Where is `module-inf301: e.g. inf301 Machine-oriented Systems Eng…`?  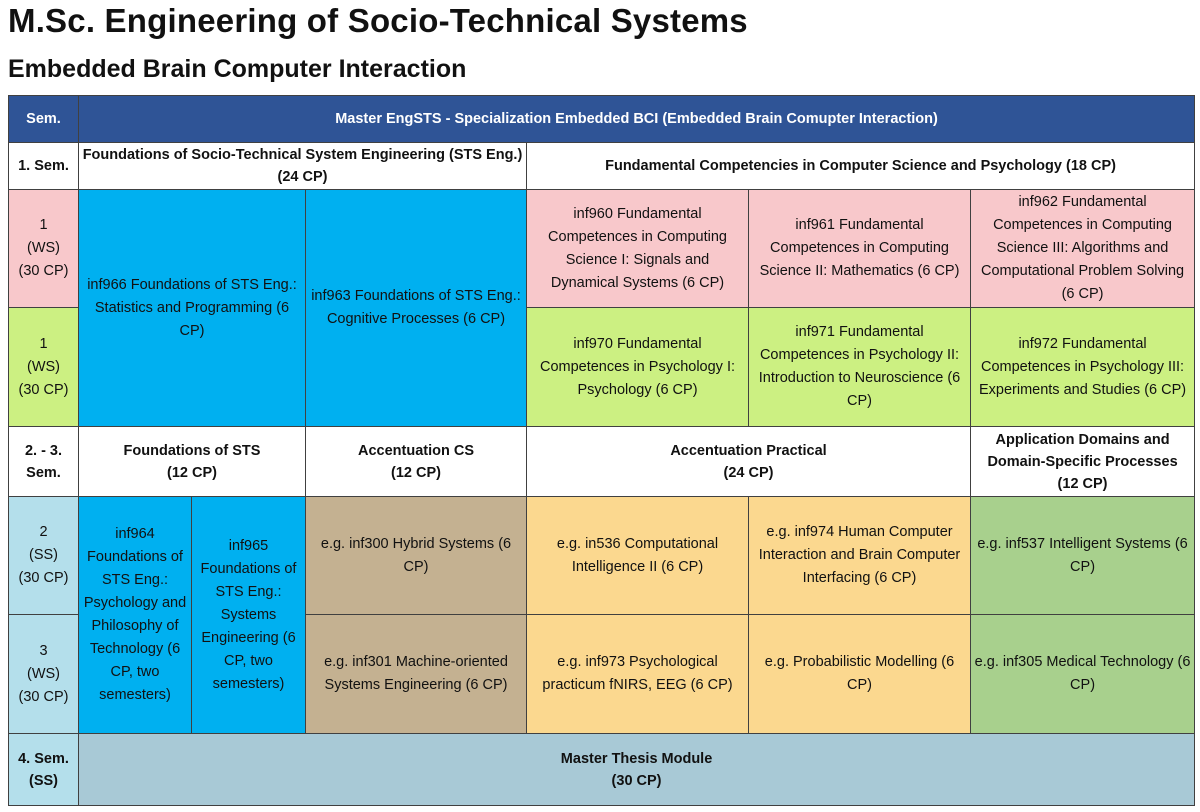 module-inf301: e.g. inf301 Machine-oriented Systems Eng… is located at coordinates (416, 674).